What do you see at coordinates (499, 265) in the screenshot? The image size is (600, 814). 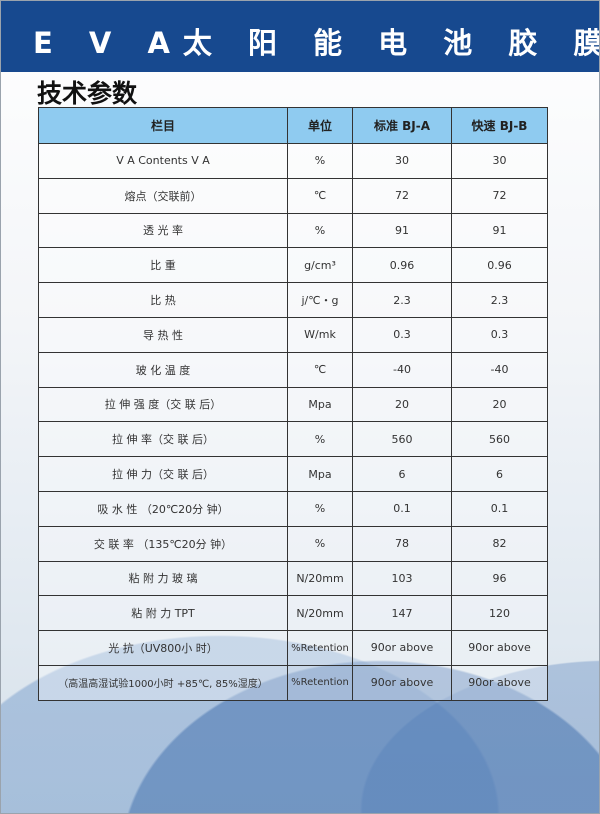 I see `cell-bj-b: 0.96` at bounding box center [499, 265].